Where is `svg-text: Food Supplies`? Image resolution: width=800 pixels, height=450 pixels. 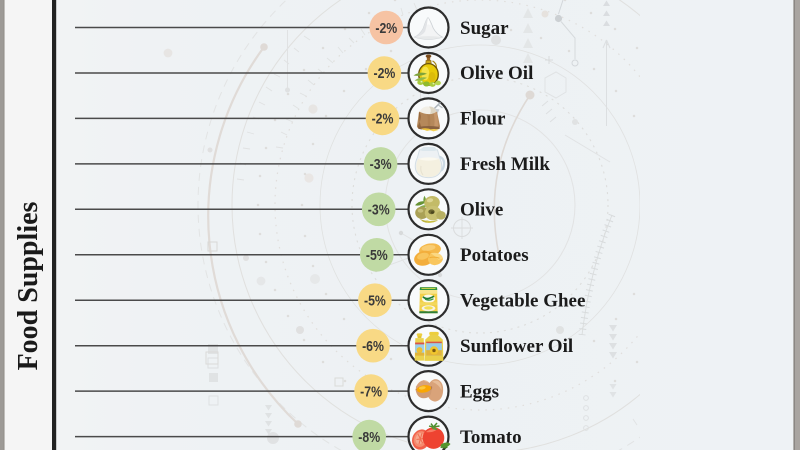 svg-text: Food Supplies is located at coordinates (28, 285).